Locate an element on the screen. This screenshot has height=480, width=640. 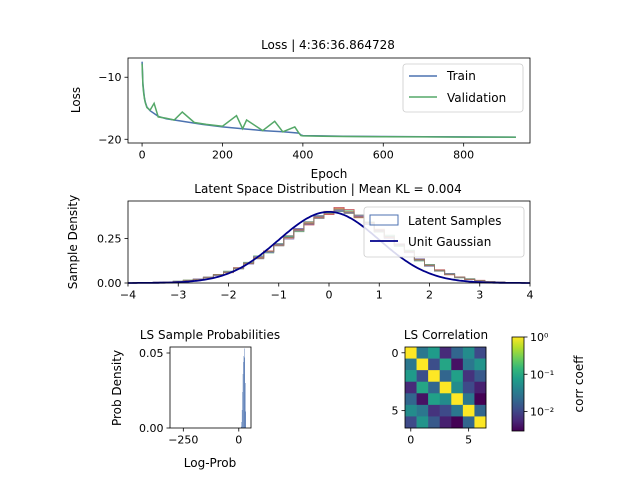
loss-xtick-4-label: 800 is located at coordinates (463, 155).